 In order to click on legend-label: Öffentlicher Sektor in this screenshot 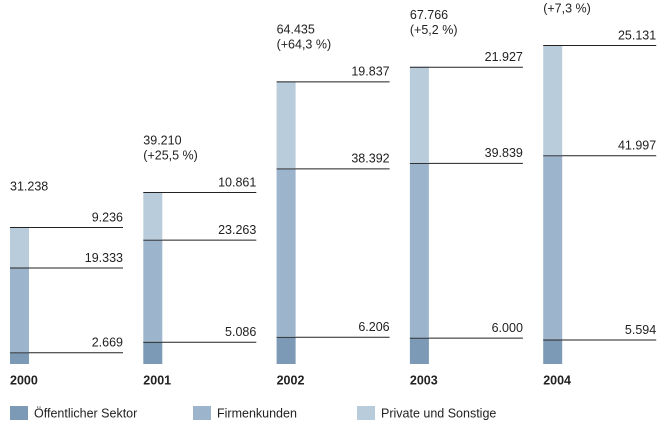, I will do `click(85, 413)`.